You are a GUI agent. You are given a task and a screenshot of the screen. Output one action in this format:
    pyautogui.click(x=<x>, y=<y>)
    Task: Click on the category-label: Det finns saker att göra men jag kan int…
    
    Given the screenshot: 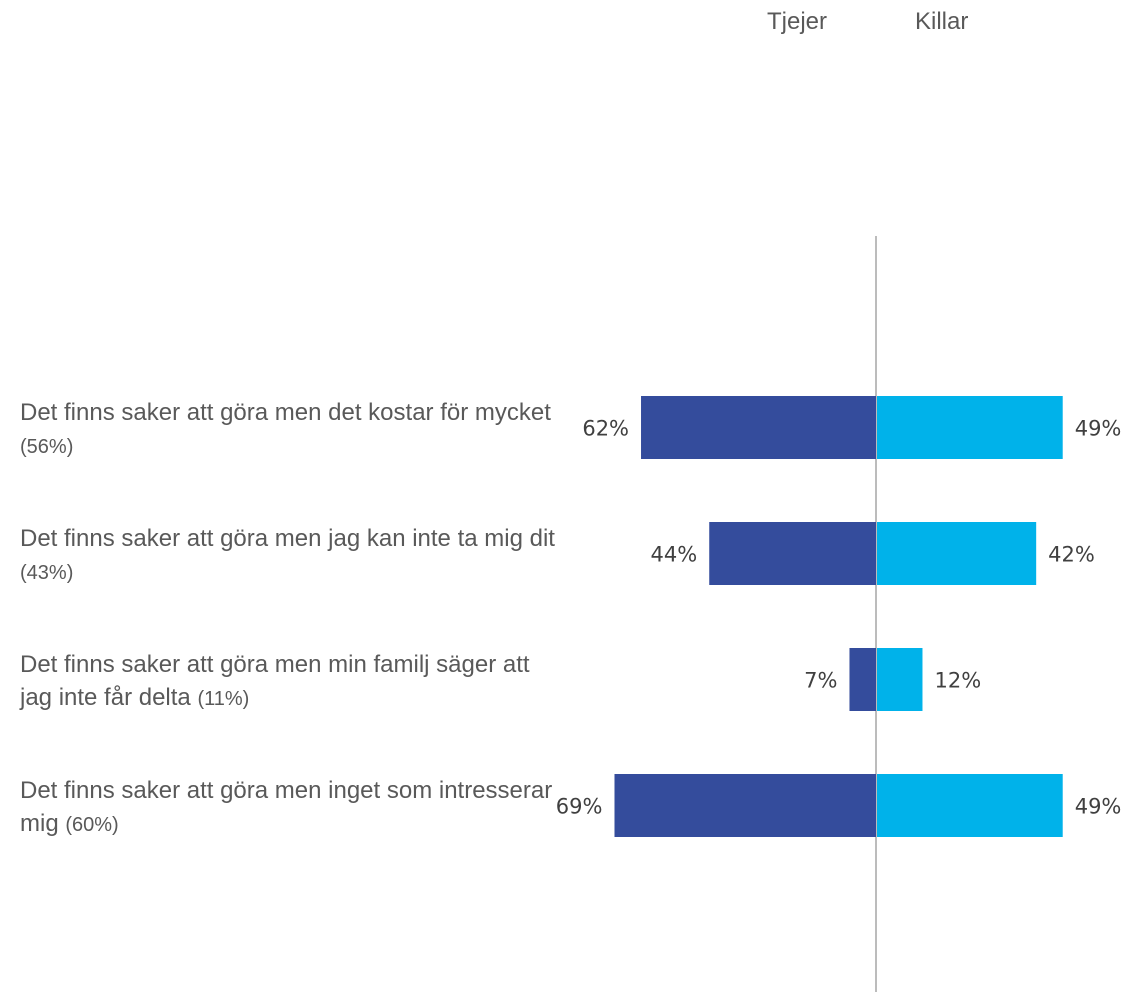 What is the action you would take?
    pyautogui.click(x=290, y=556)
    